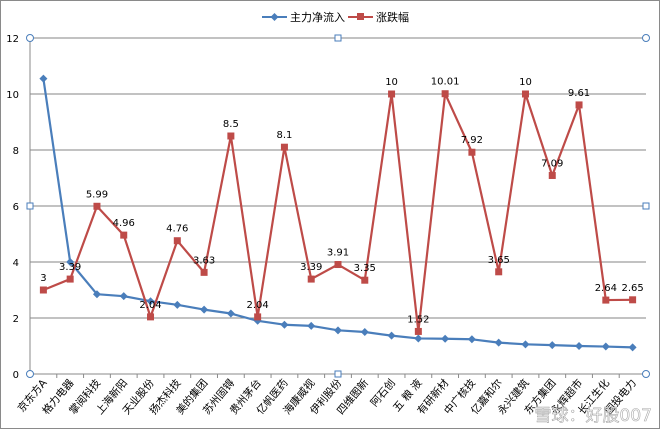  Describe the element at coordinates (30, 38) in the screenshot. I see `handle-top-left` at that location.